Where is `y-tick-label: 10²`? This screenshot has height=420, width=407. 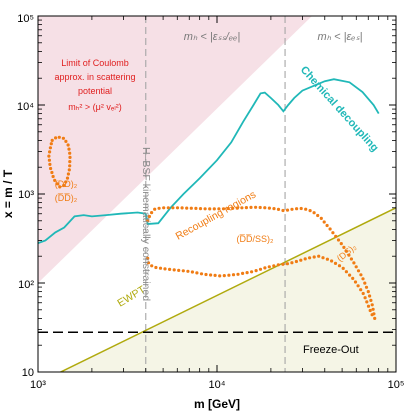 y-tick-label: 10² is located at coordinates (26, 285).